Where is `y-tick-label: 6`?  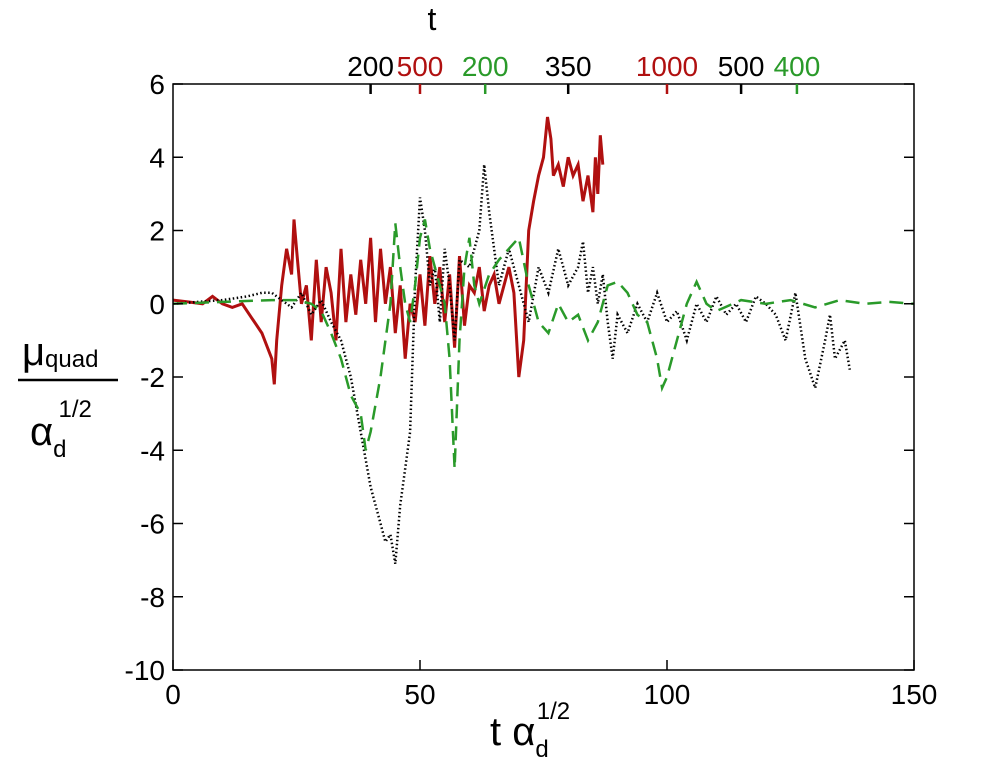
y-tick-label: 6 is located at coordinates (157, 84).